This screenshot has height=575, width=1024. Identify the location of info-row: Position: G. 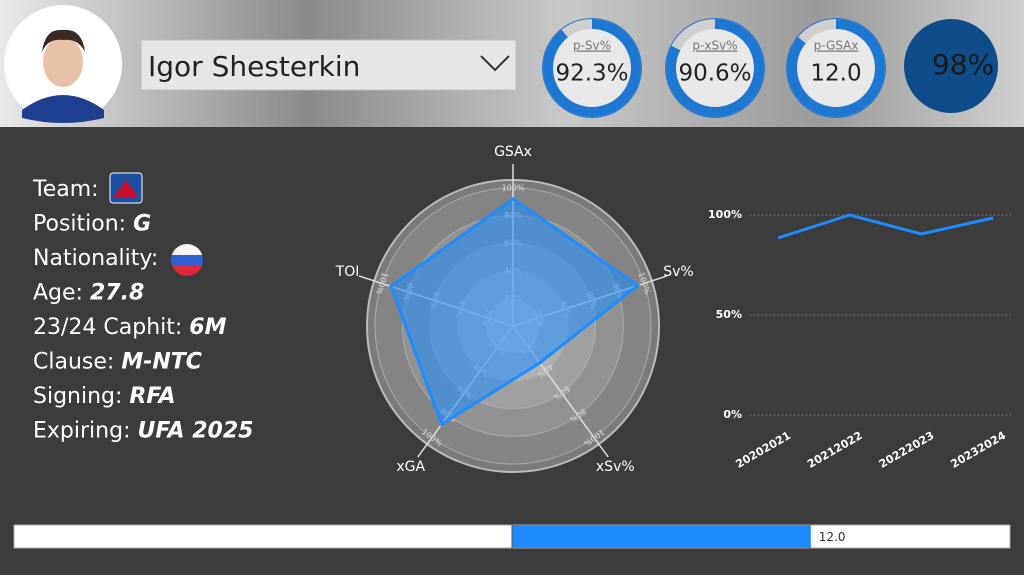
(92, 224).